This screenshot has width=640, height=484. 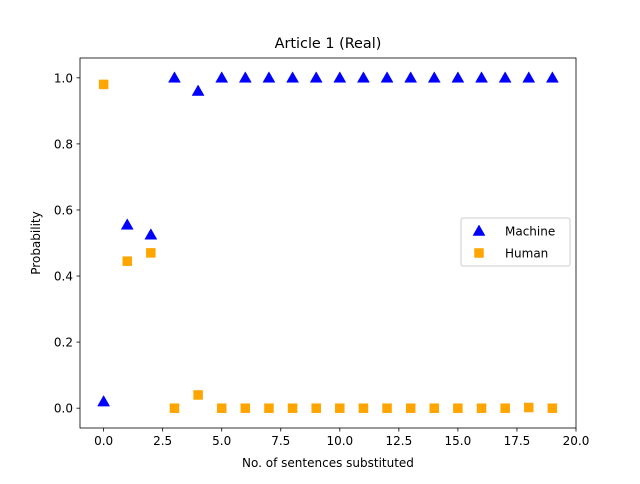 I want to click on x-tick-label: 20.0, so click(x=576, y=441).